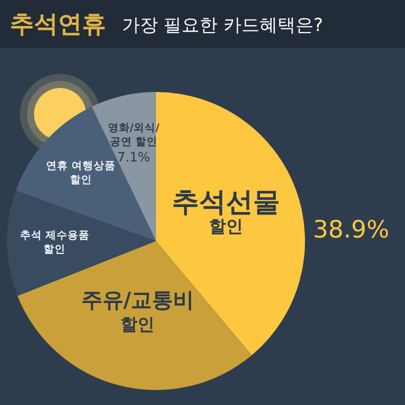 Image resolution: width=405 pixels, height=405 pixels. What do you see at coordinates (133, 158) in the screenshot?
I see `data-label: 7.1%` at bounding box center [133, 158].